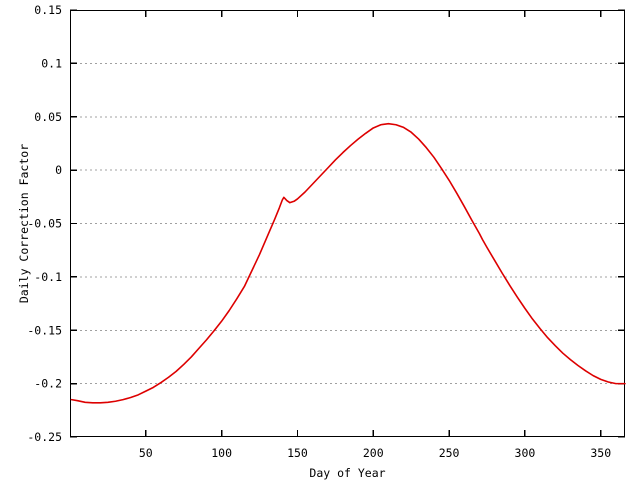 The width and height of the screenshot is (640, 480). I want to click on y-tick-label: 0.15, so click(48, 10).